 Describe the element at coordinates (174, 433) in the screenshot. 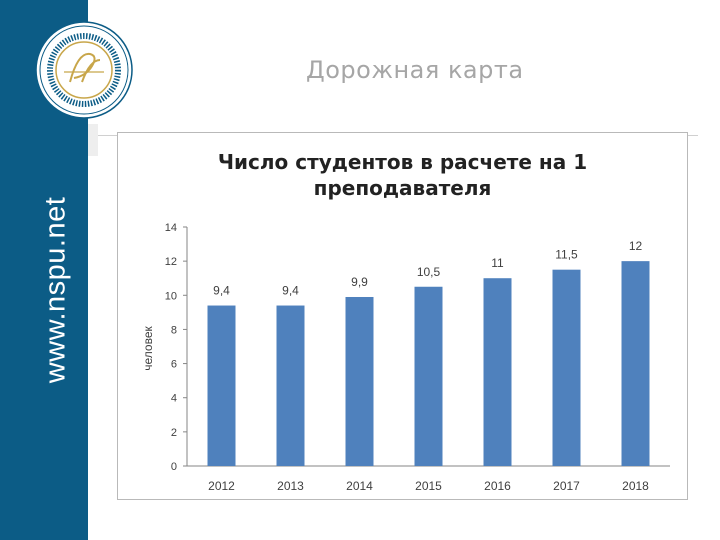

I see `y-tick-label: 2` at that location.